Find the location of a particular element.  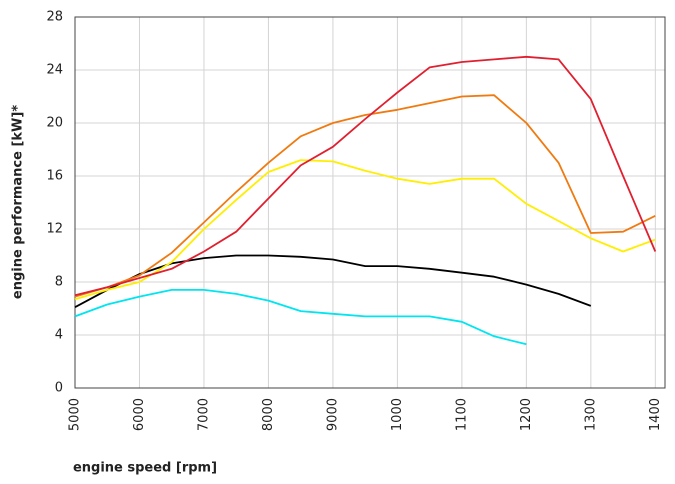

x-tick-label: 1000 is located at coordinates (397, 414).